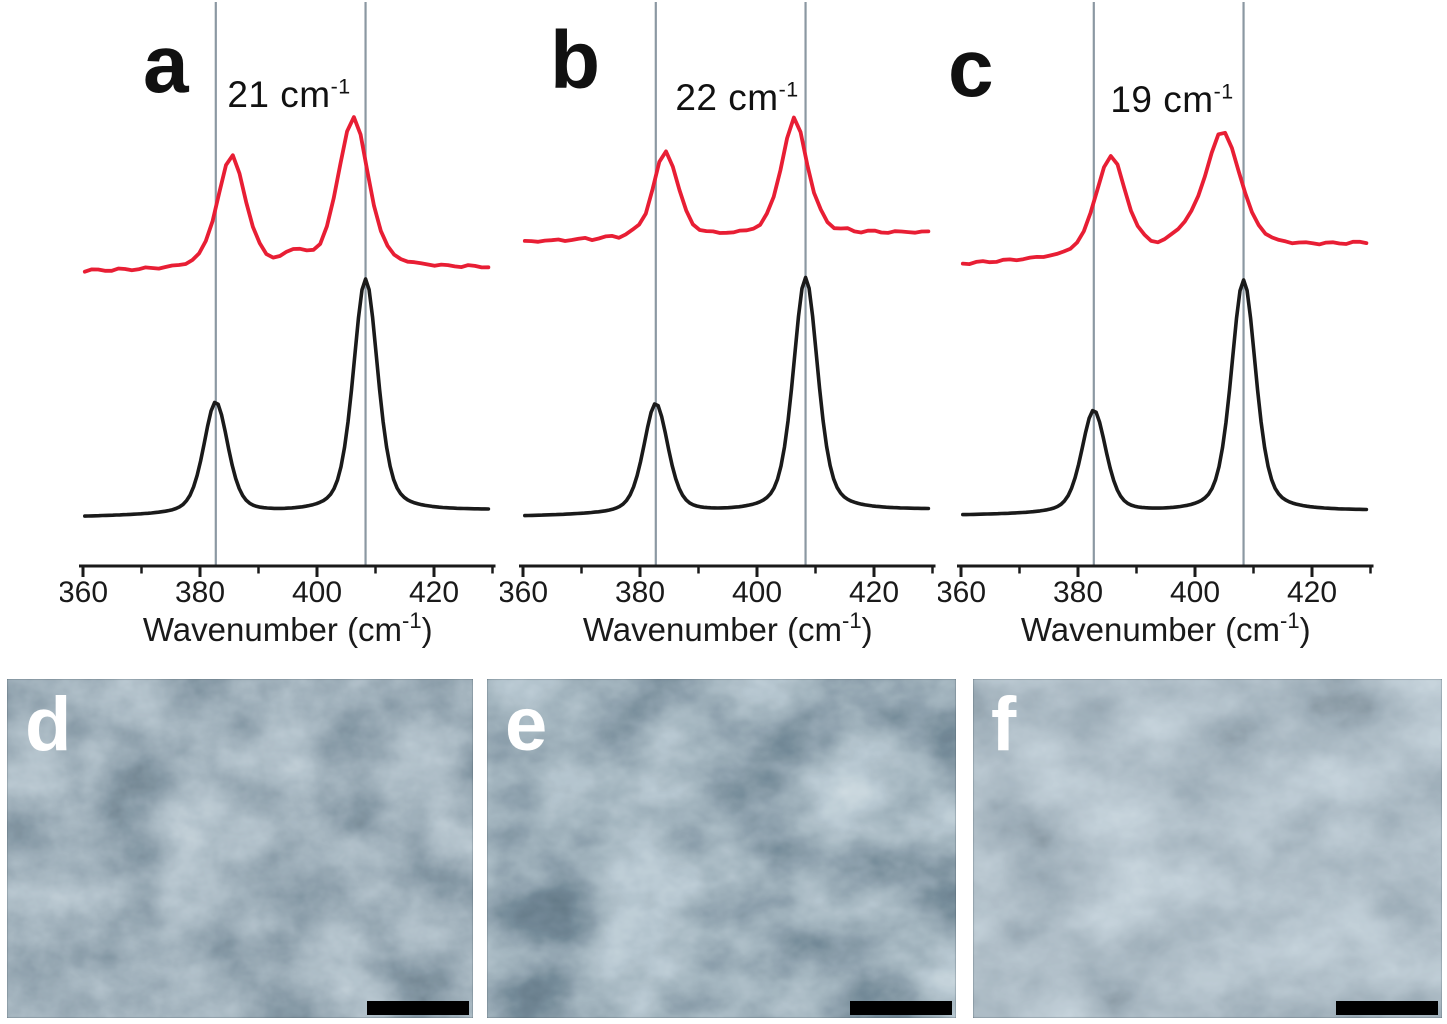 The height and width of the screenshot is (1024, 1447). Describe the element at coordinates (575, 60) in the screenshot. I see `panel-label-b: b` at that location.